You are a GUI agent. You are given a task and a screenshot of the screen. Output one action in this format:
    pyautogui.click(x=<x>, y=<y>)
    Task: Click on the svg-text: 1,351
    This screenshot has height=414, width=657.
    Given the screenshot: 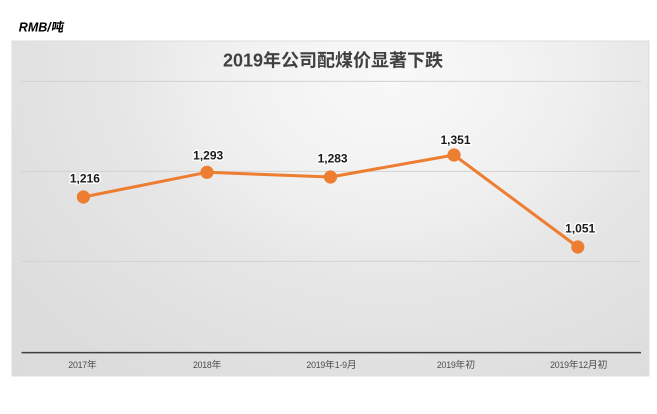 What is the action you would take?
    pyautogui.click(x=455, y=140)
    